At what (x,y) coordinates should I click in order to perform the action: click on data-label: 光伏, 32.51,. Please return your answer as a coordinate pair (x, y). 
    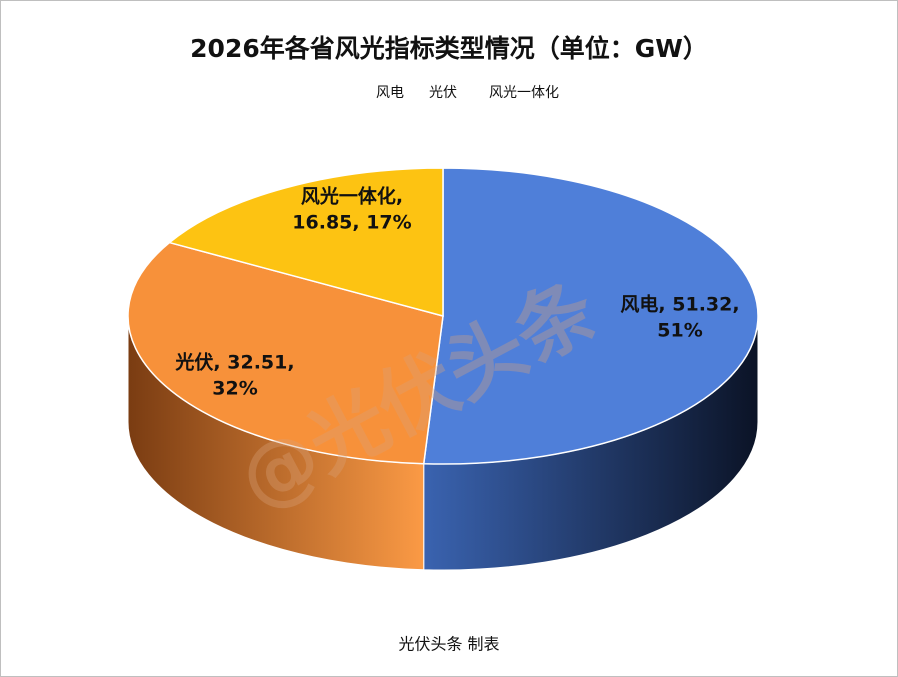
    Looking at the image, I should click on (234, 362).